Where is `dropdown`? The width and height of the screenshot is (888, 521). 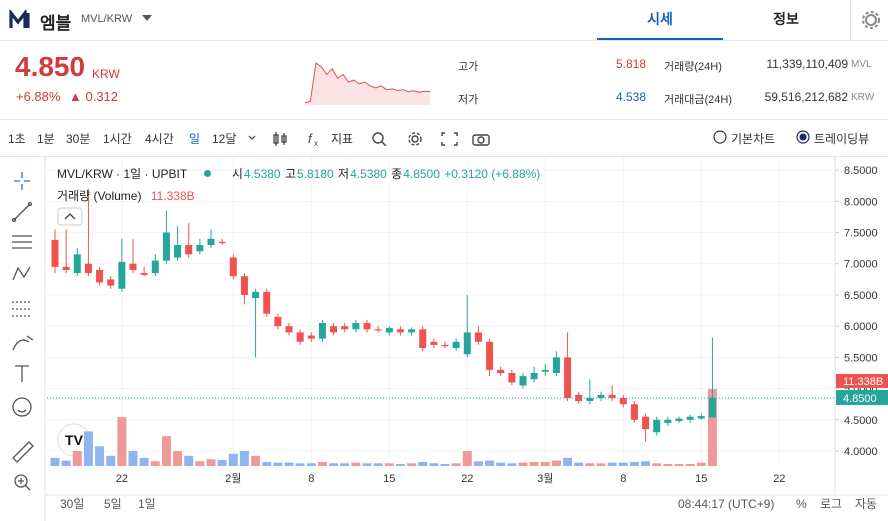
dropdown is located at coordinates (147, 18).